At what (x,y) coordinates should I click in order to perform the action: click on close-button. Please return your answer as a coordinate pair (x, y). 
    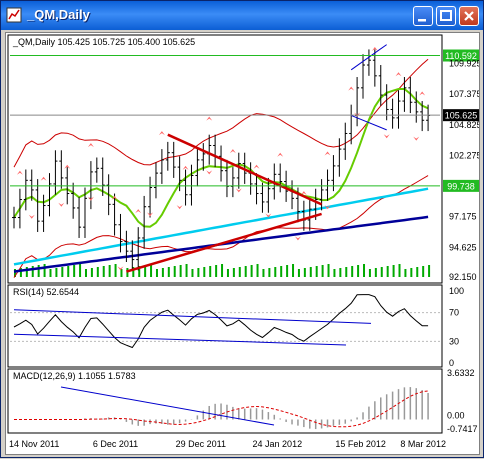
    Looking at the image, I should click on (469, 16).